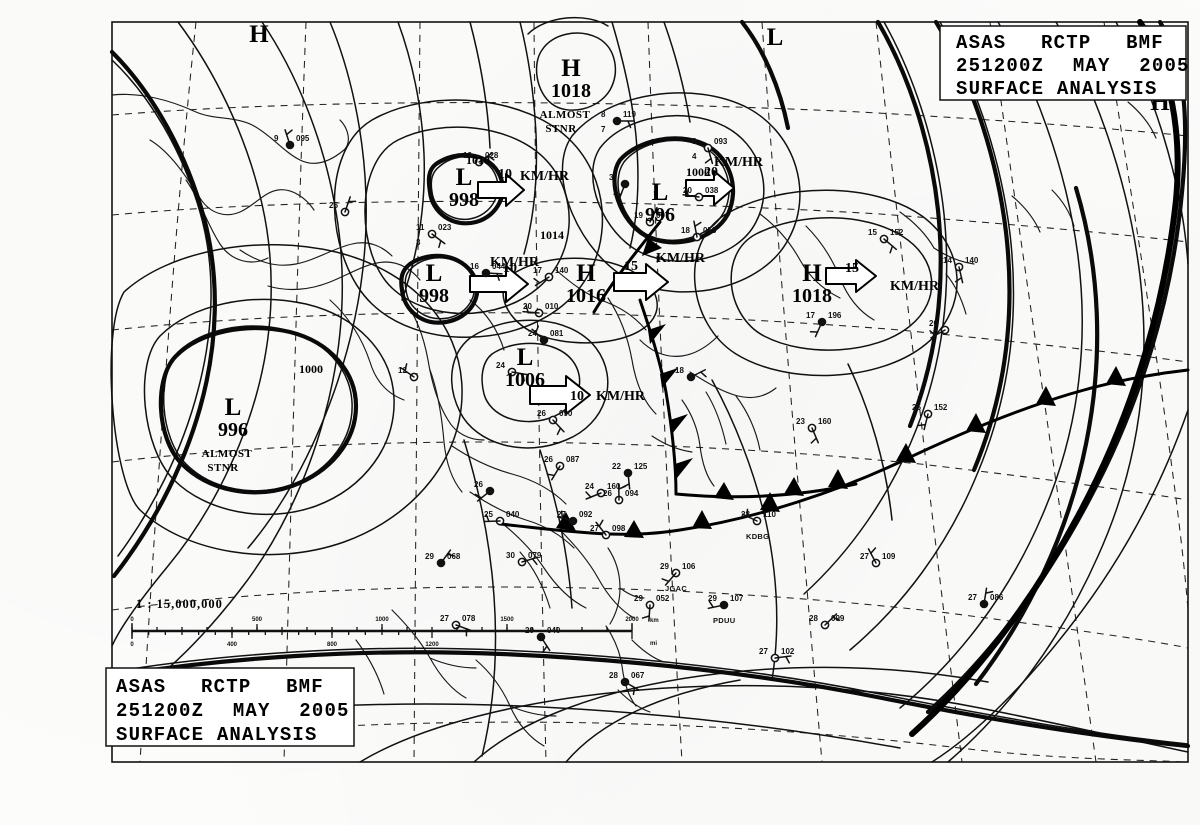 This screenshot has height=825, width=1200. Describe the element at coordinates (632, 620) in the screenshot. I see `scale-label-km: 2000` at that location.